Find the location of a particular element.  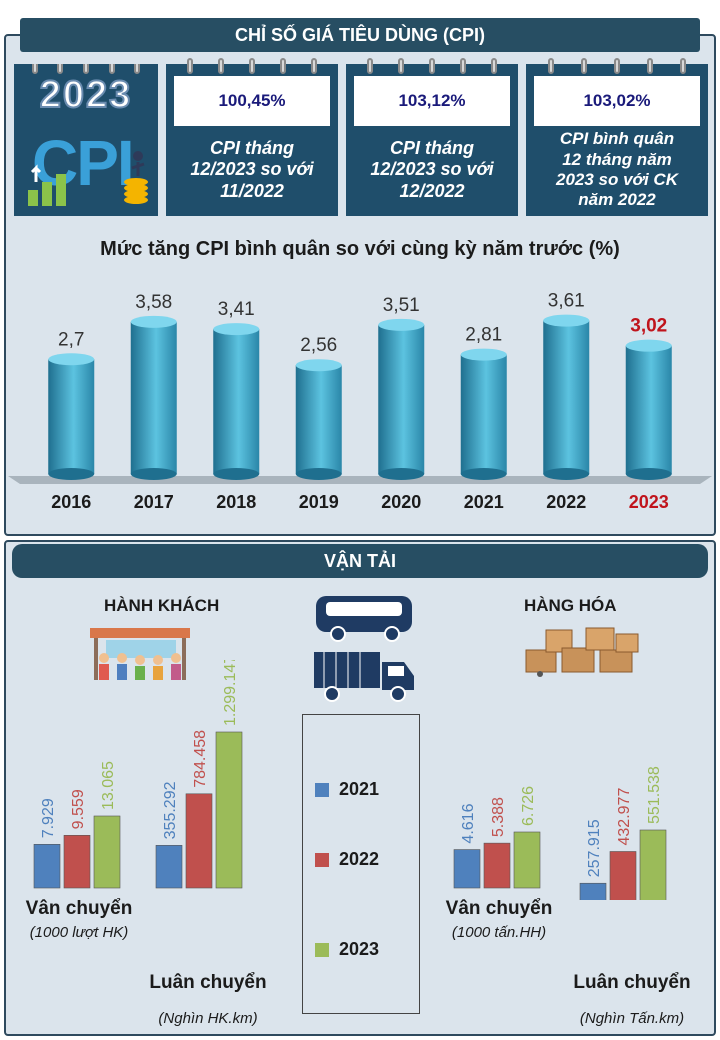

passenger-volume-unit: (1000 lượt HK) is located at coordinates (79, 932).